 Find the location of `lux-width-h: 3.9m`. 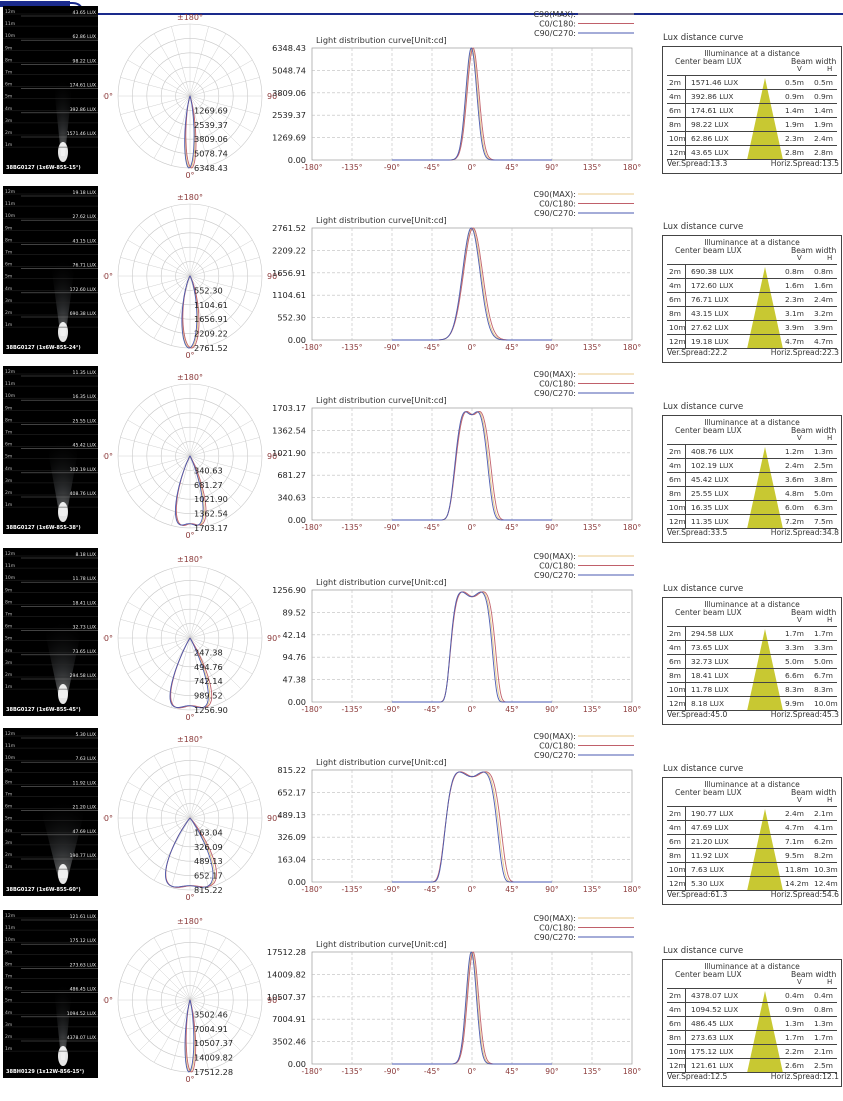

lux-width-h: 3.9m is located at coordinates (823, 327).